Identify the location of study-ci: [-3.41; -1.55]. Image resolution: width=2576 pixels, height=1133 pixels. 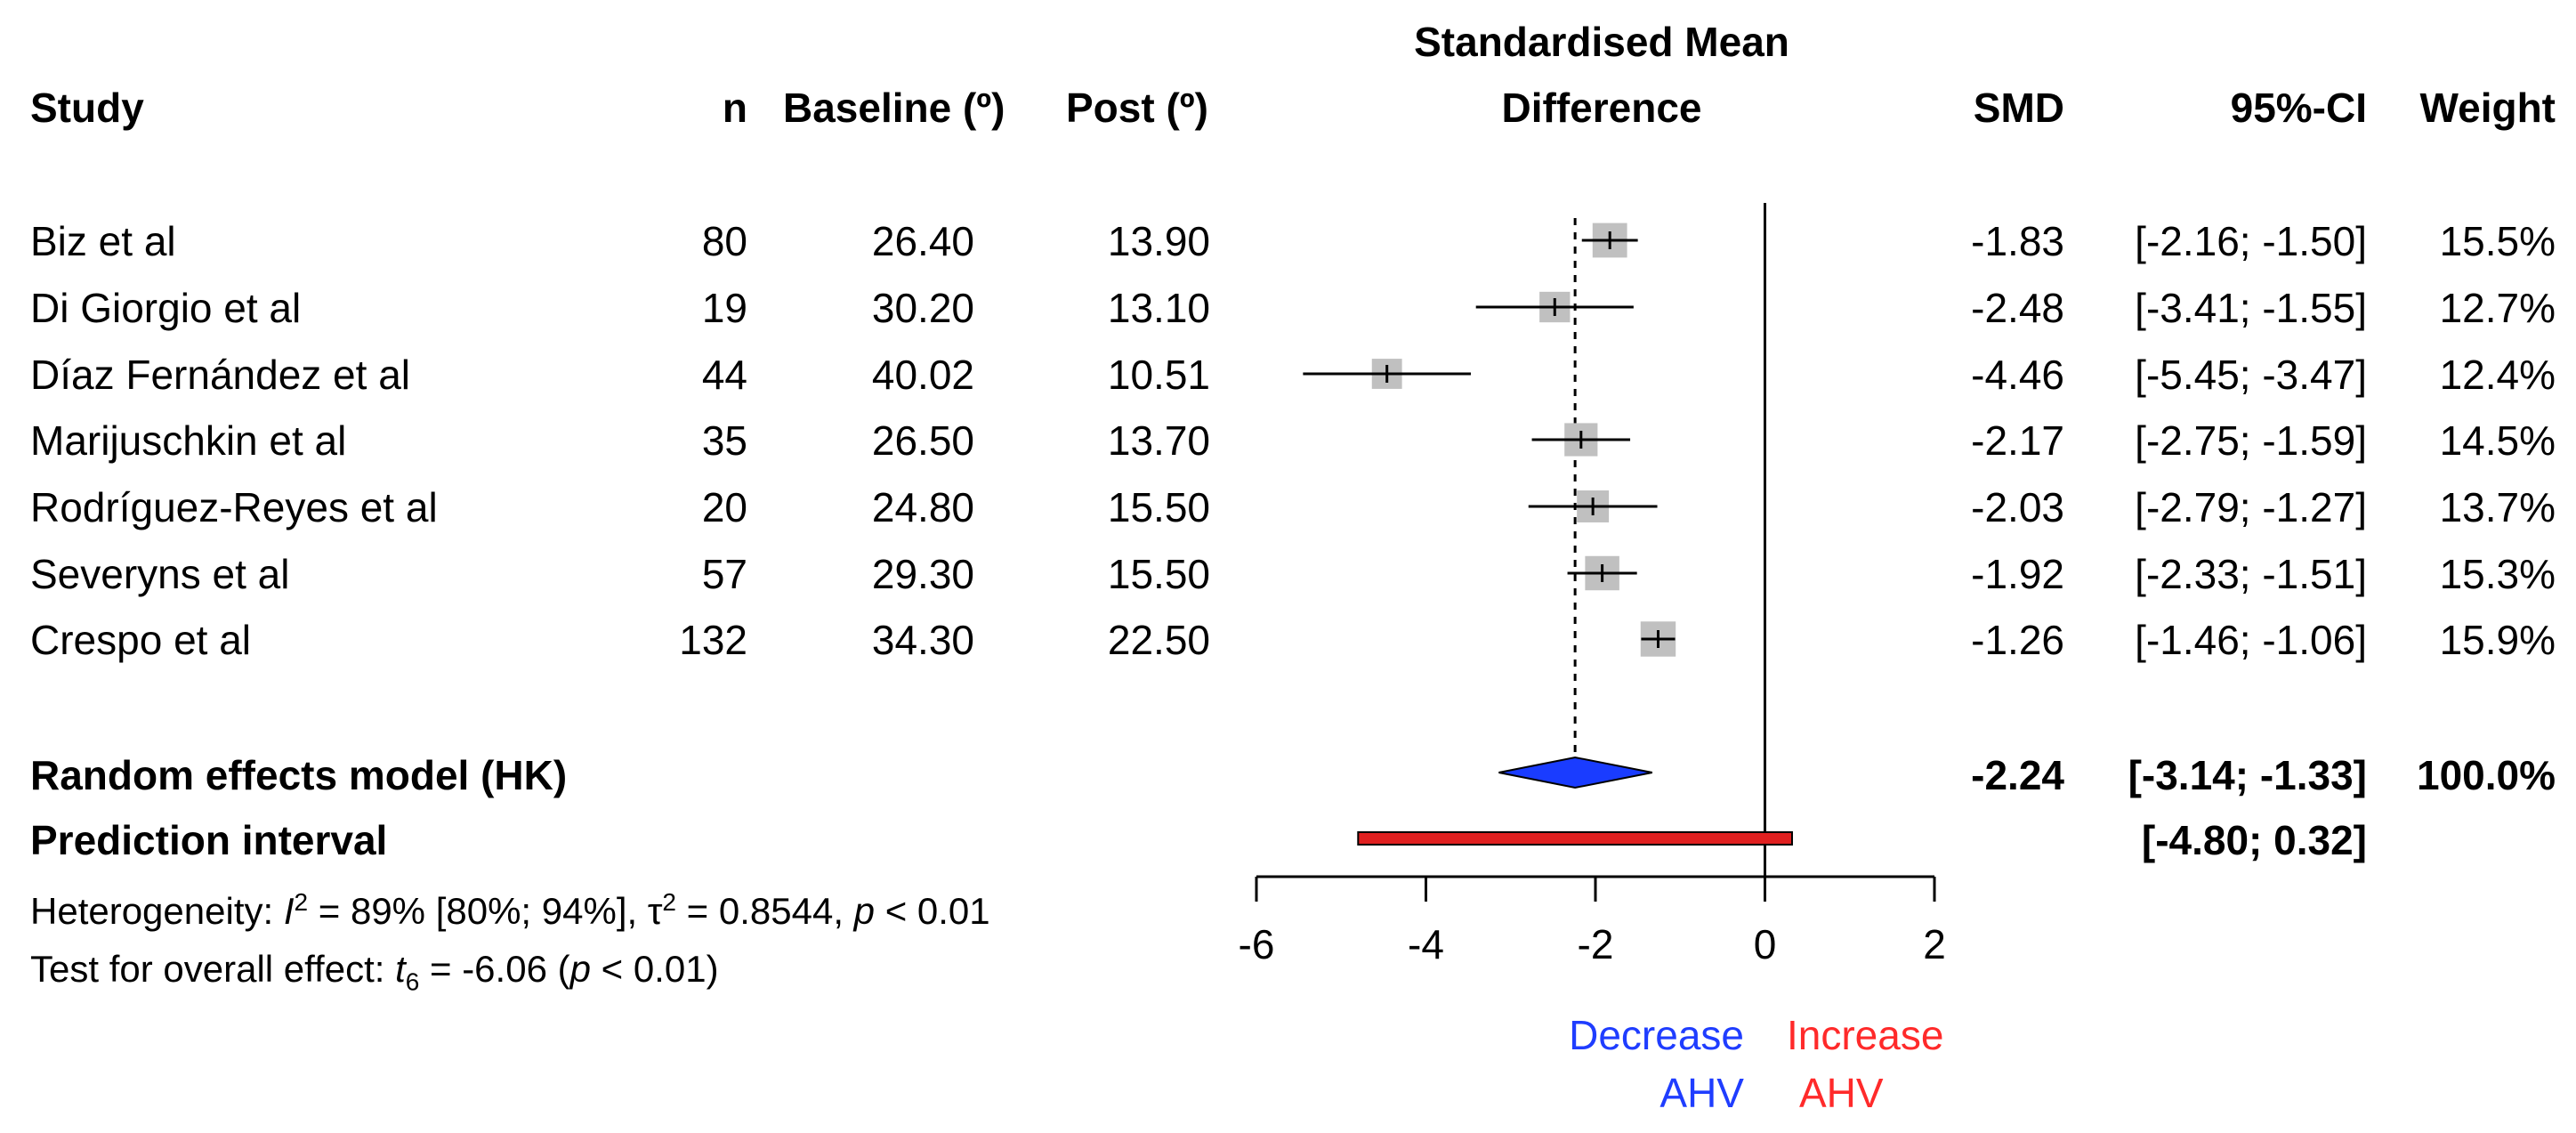
(2251, 308).